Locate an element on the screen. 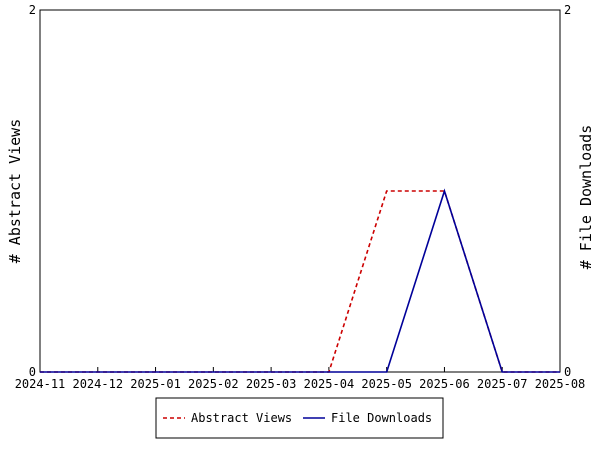 This screenshot has height=450, width=600. x-tick-label: 2024-11 is located at coordinates (40, 384).